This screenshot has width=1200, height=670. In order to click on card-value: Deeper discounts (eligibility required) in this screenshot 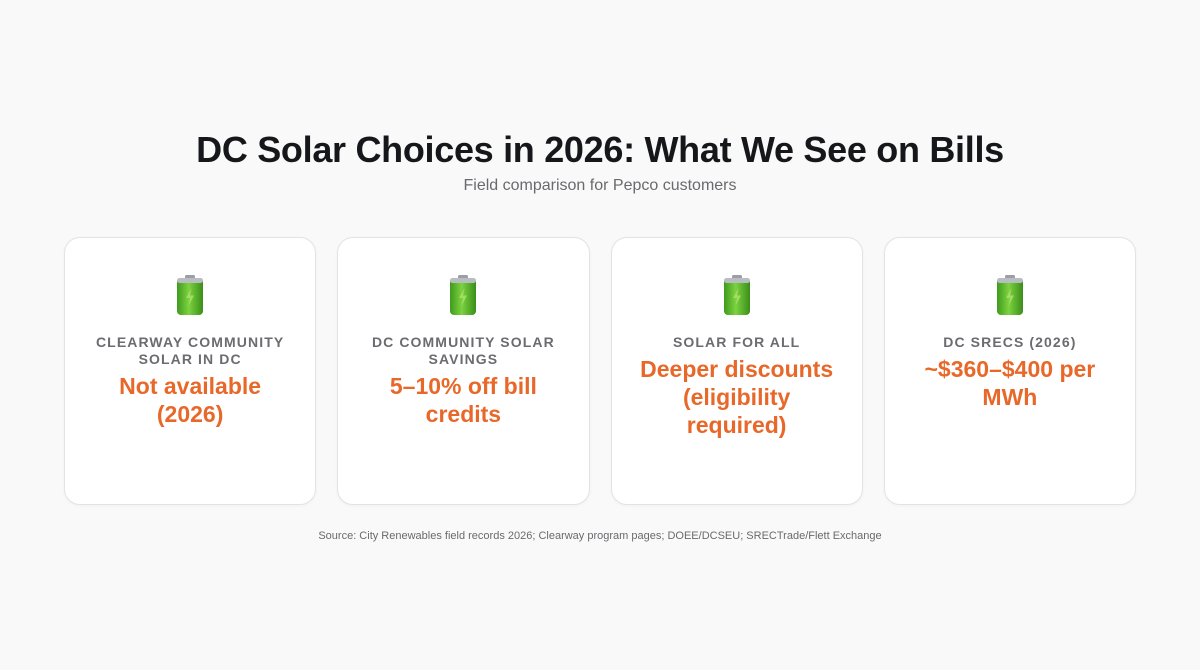, I will do `click(737, 397)`.